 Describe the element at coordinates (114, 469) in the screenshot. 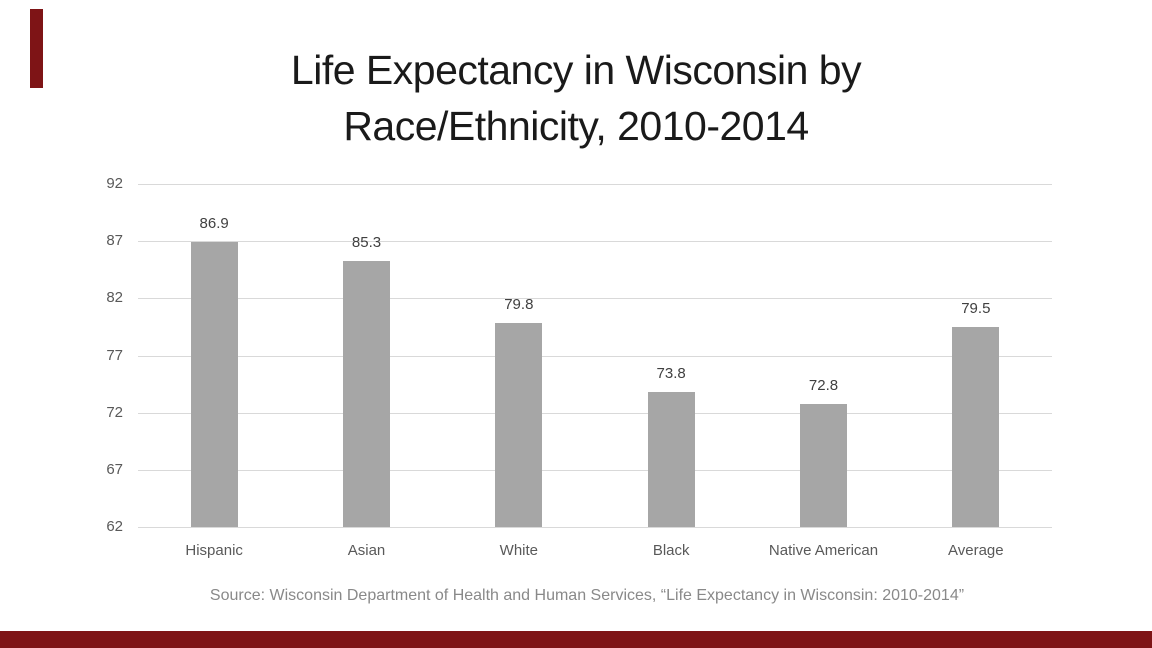

I see `y-axis-tick-label: 67` at that location.